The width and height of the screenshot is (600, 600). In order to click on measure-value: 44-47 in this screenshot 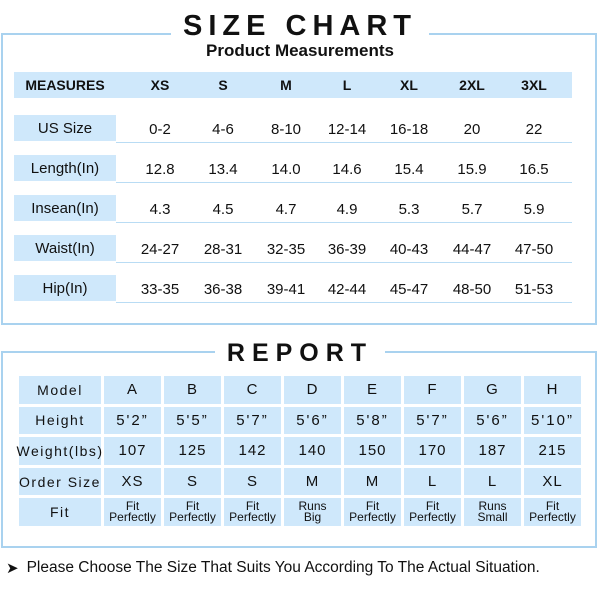, I will do `click(472, 249)`.